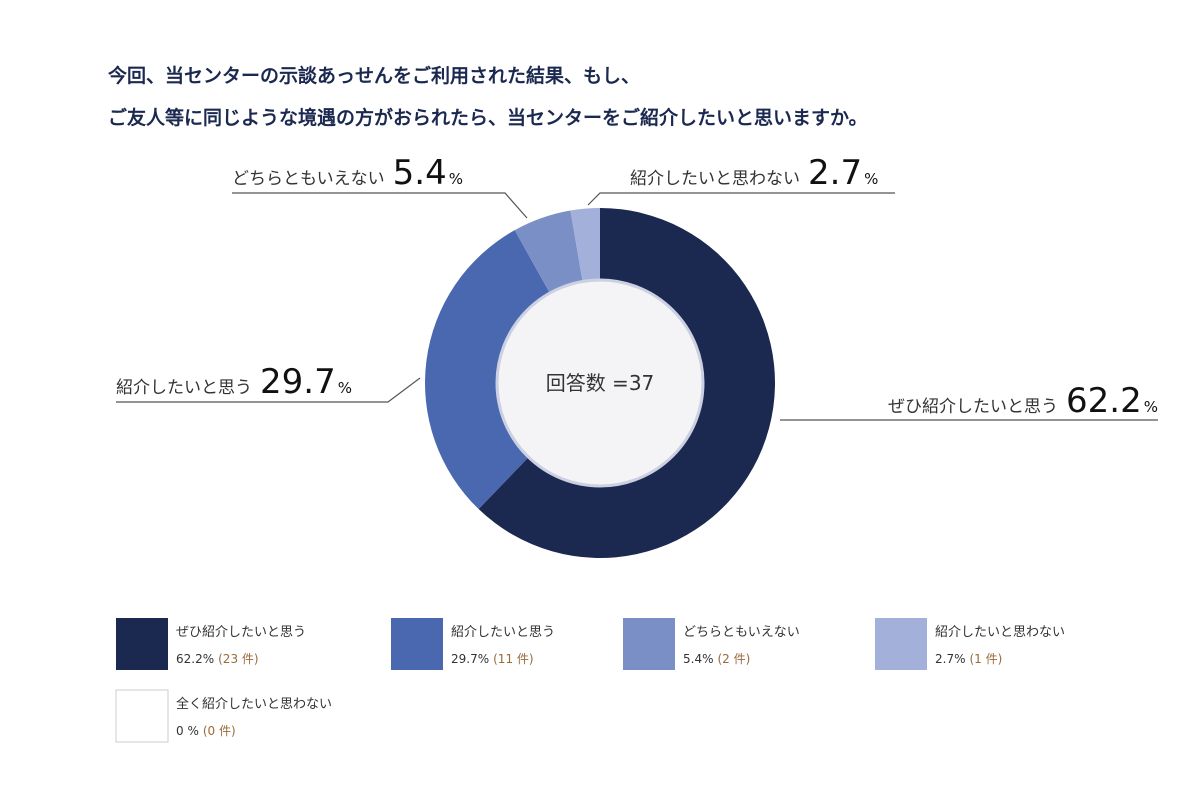  Describe the element at coordinates (1151, 407) in the screenshot. I see `callout-unit-1: %` at that location.